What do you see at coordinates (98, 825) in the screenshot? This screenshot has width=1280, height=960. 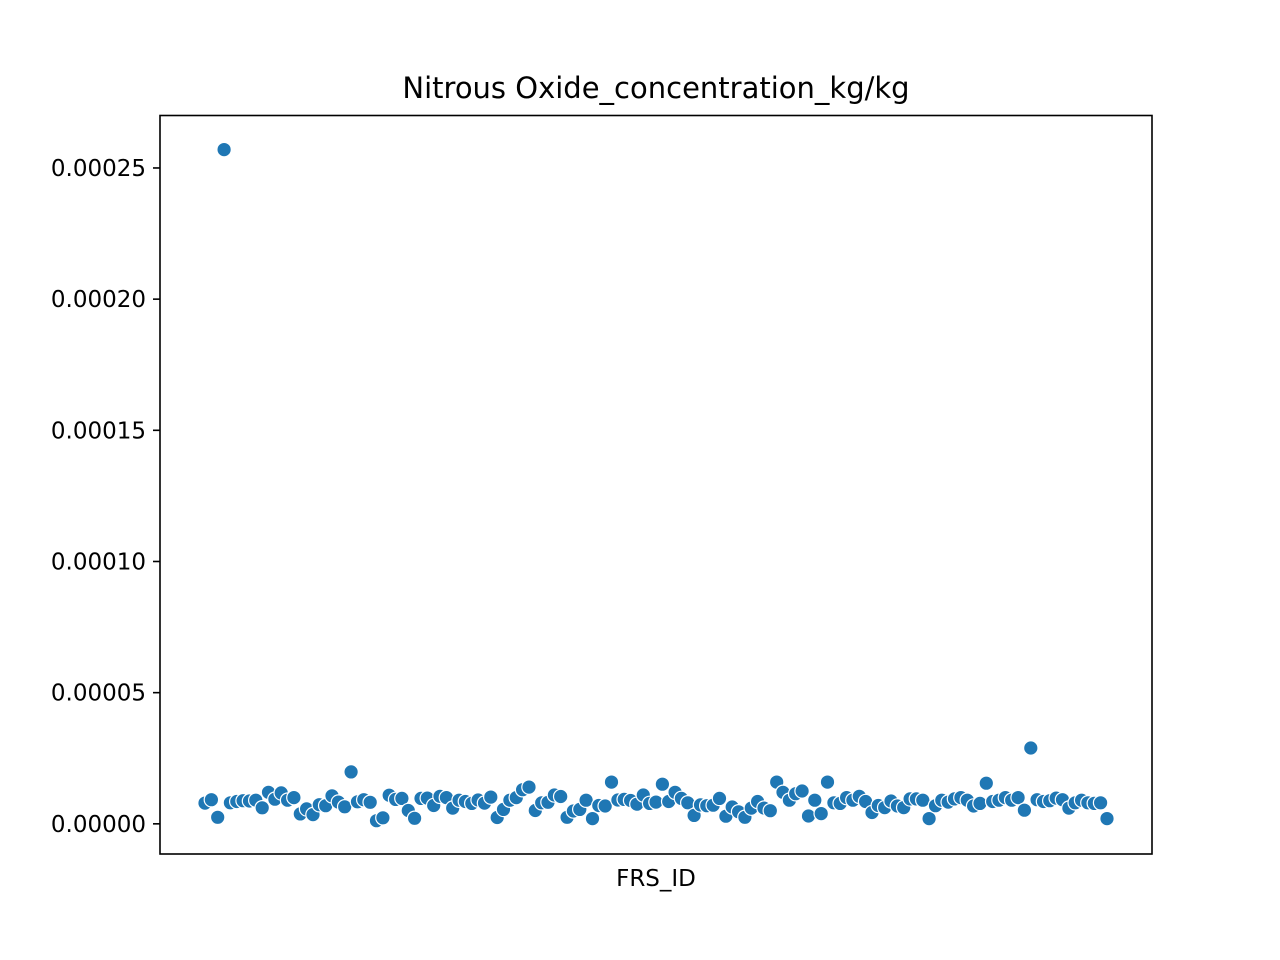 I see `y-tick-label: 0.00000` at bounding box center [98, 825].